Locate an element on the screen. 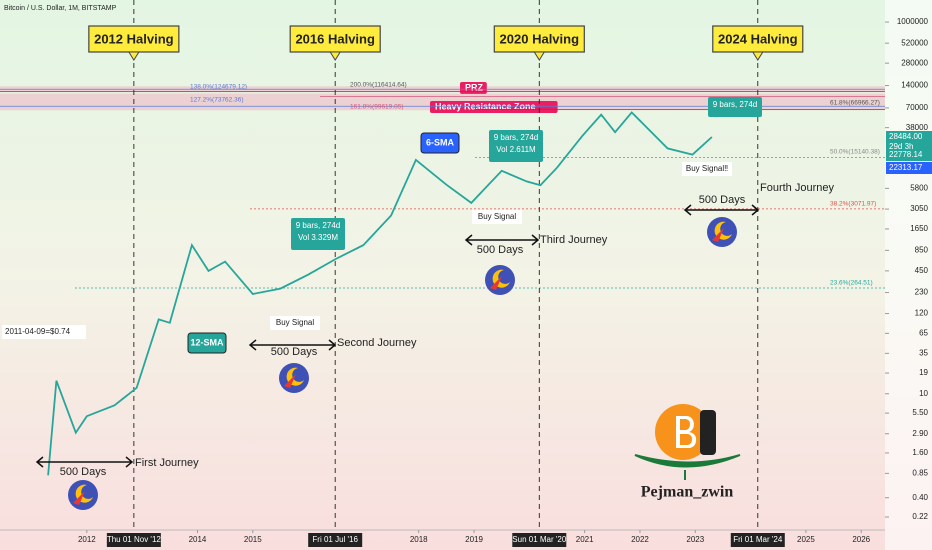 The image size is (932, 550). x-tick-label: 2022 is located at coordinates (640, 539).